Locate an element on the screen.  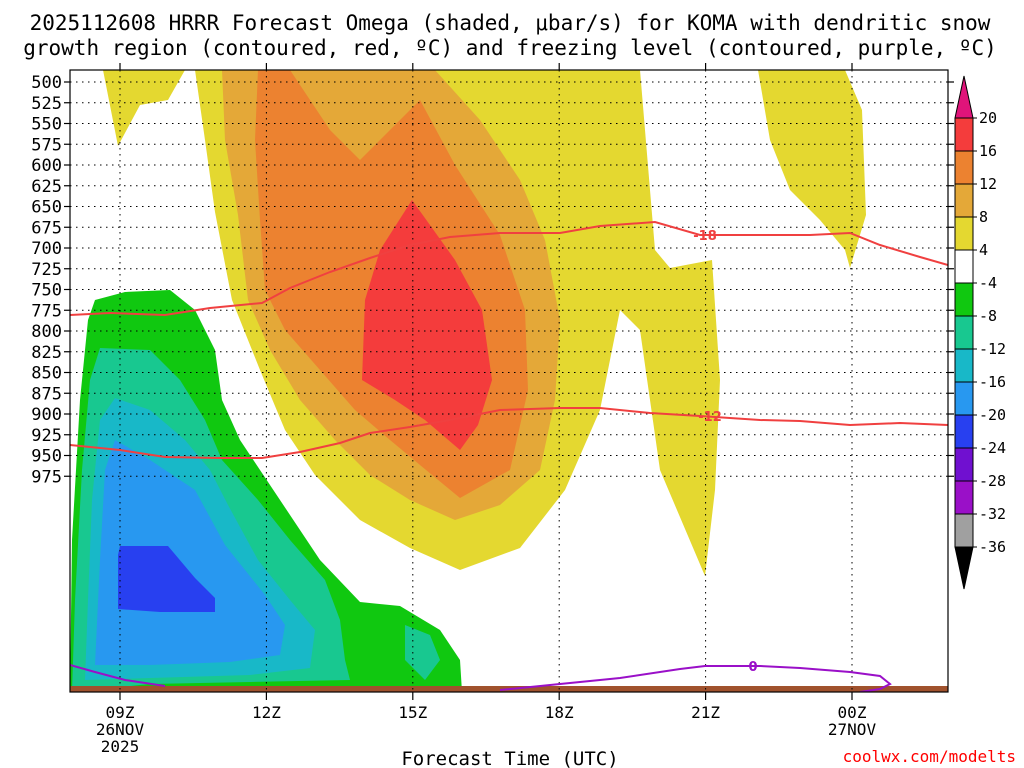
y-tick-label: 575 is located at coordinates (46, 145).